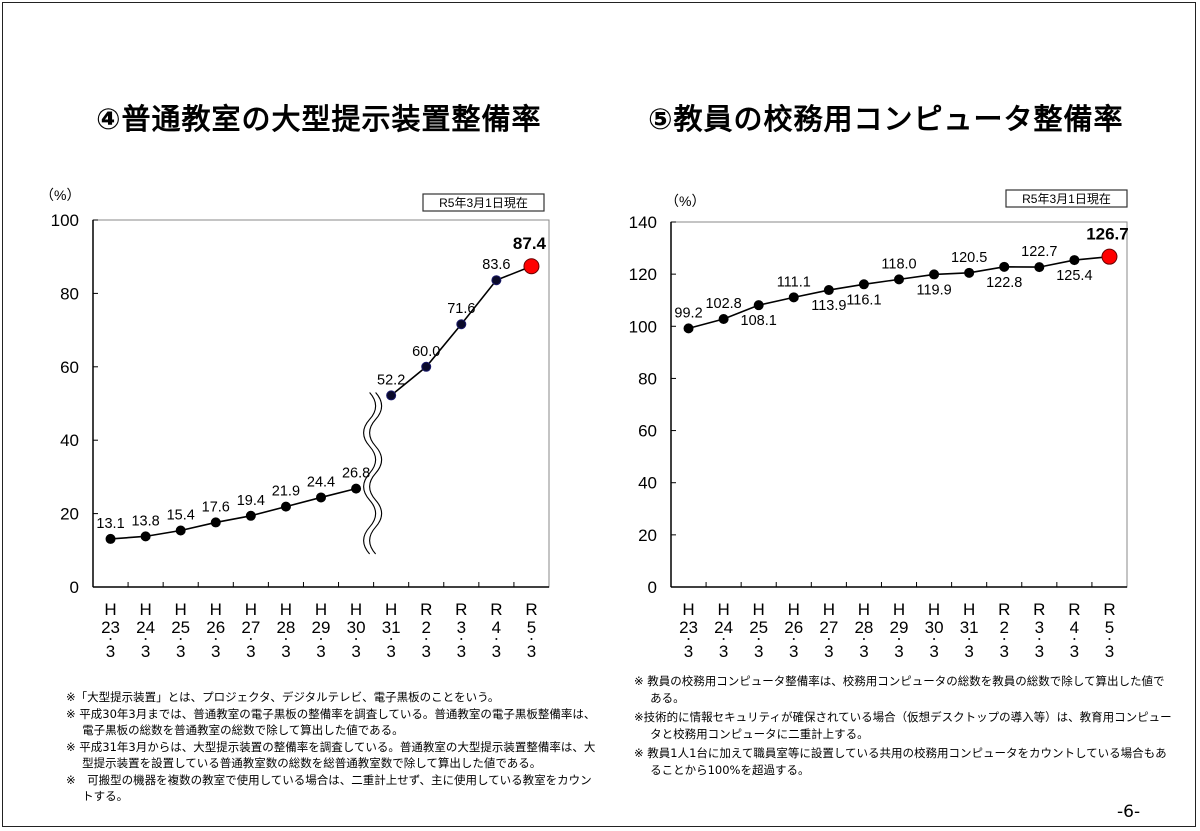 This screenshot has height=831, width=1200. Describe the element at coordinates (643, 326) in the screenshot. I see `y-tick-label: 100` at that location.